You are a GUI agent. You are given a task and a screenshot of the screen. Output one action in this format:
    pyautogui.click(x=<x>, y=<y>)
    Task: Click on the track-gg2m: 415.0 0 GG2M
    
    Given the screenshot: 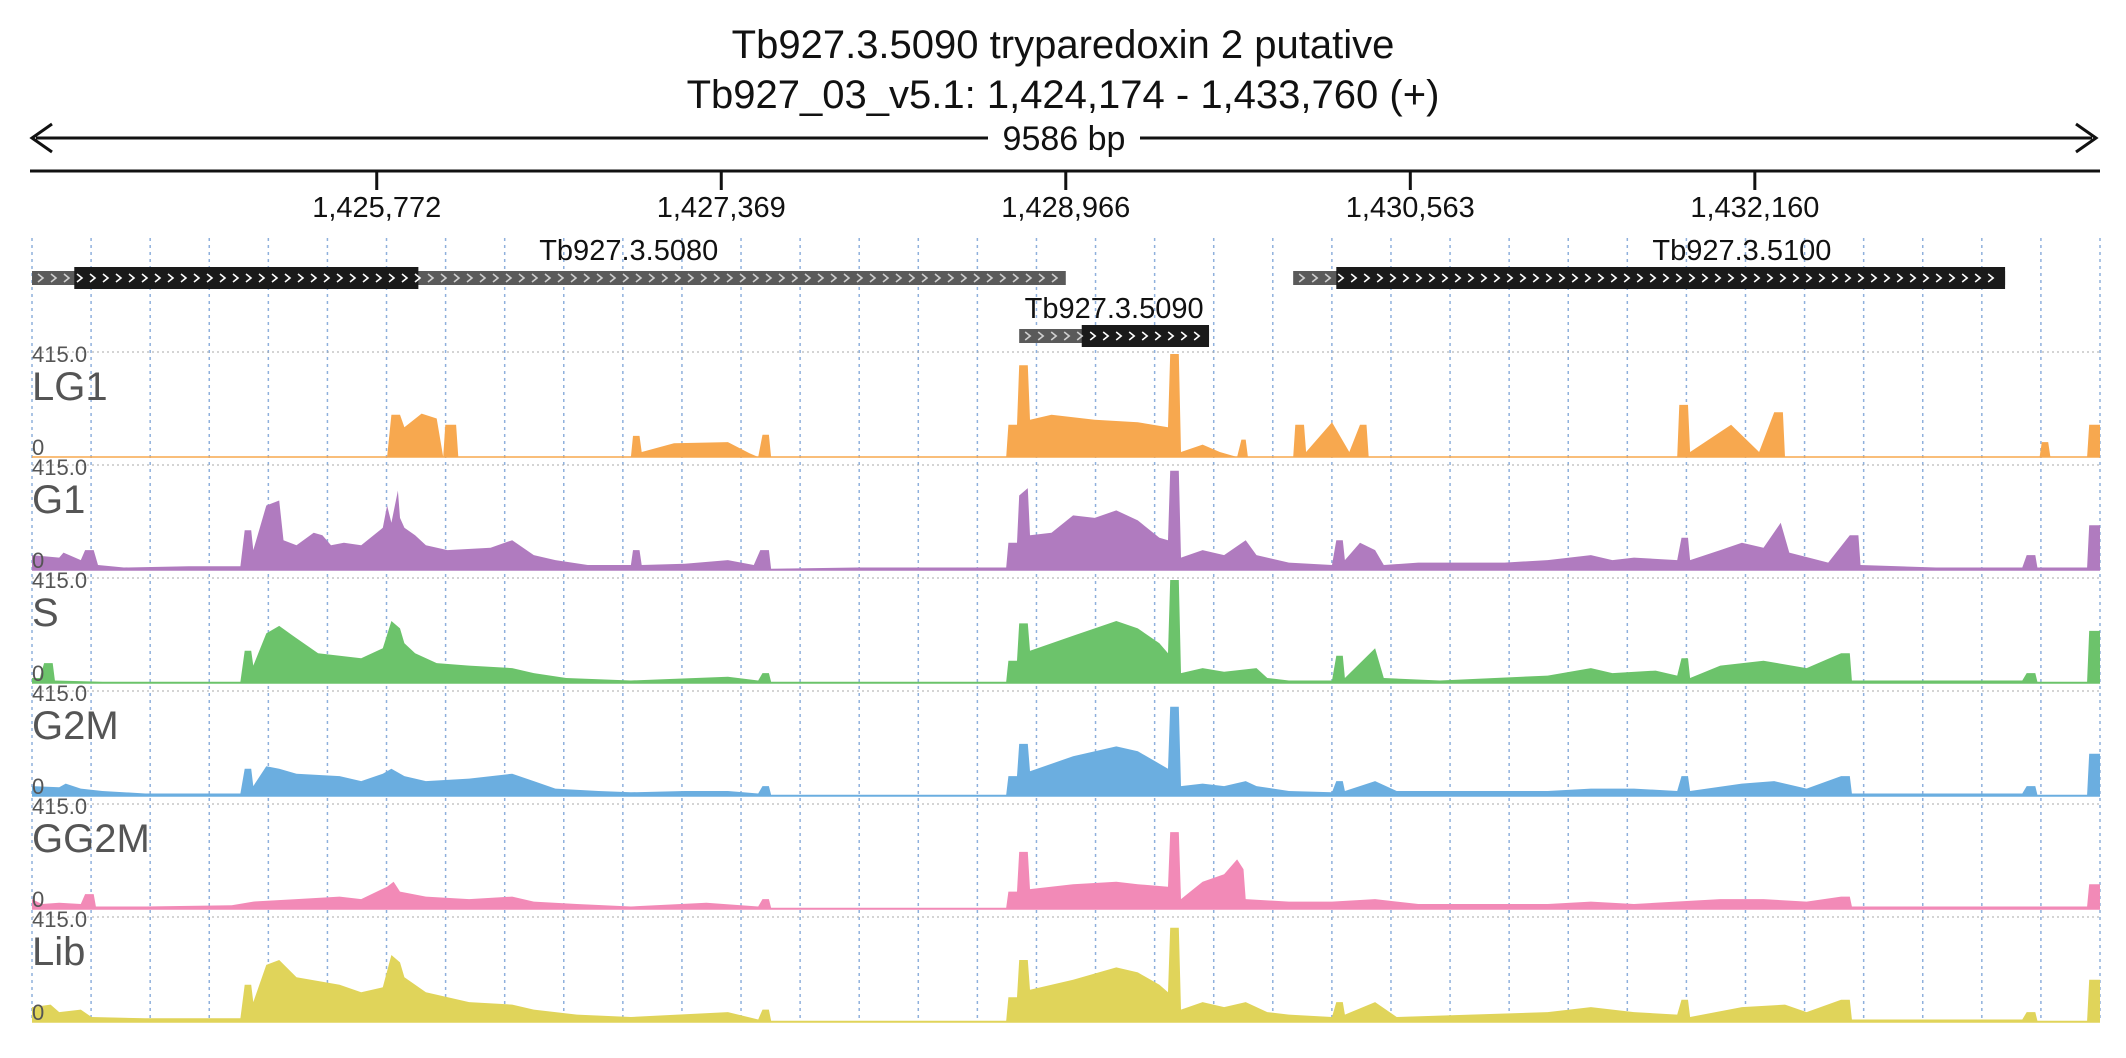 What is the action you would take?
    pyautogui.click(x=1066, y=853)
    